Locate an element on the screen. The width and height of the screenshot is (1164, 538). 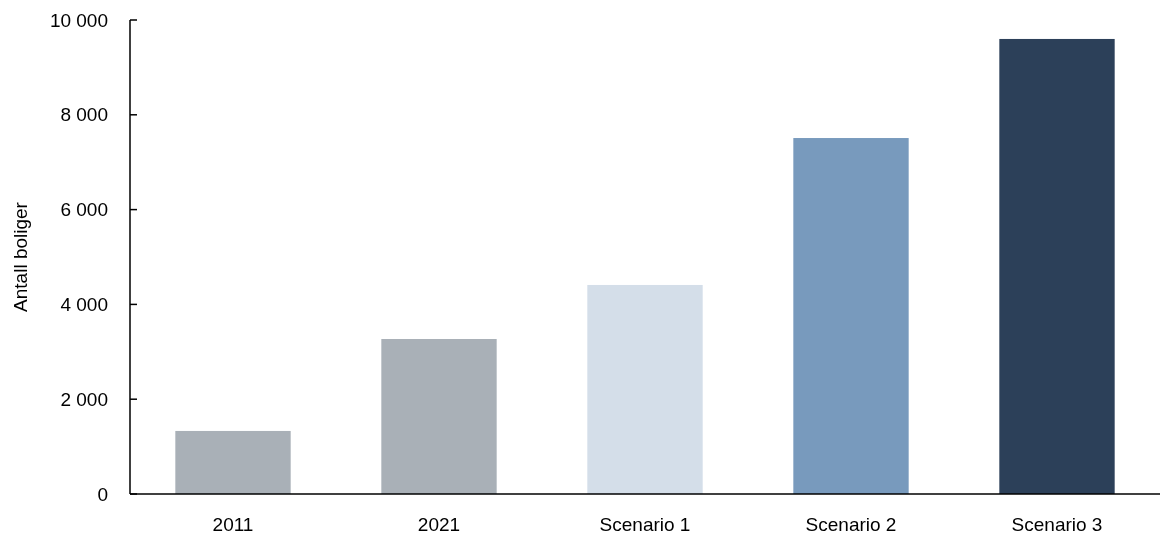
y-tick-label: 2 000 is located at coordinates (84, 399).